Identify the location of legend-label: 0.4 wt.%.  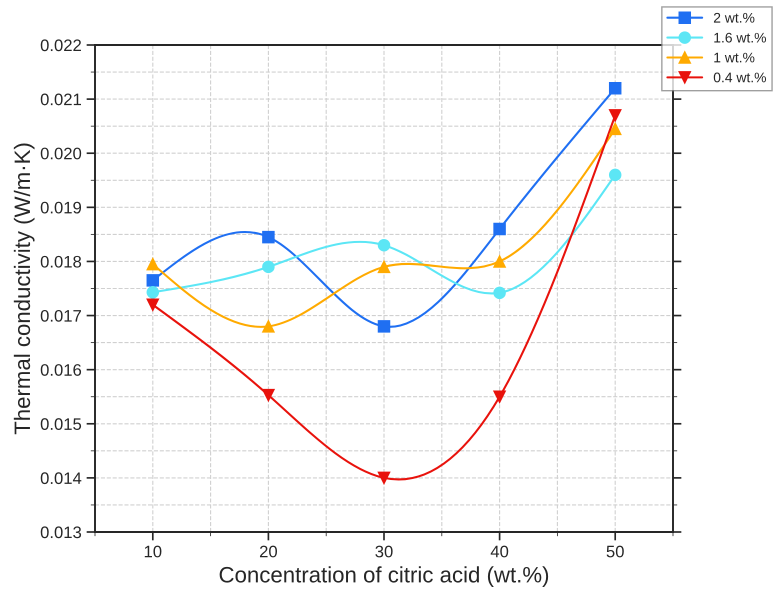
(740, 77).